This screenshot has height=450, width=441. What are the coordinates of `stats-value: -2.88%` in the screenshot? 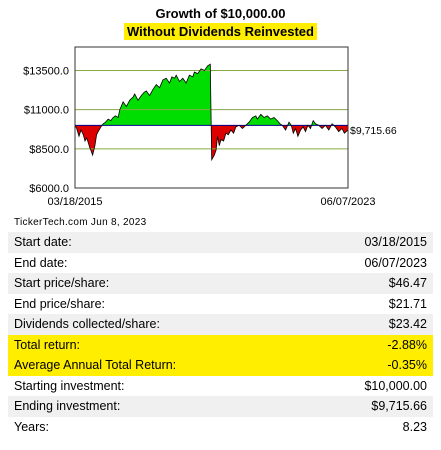 It's located at (369, 344).